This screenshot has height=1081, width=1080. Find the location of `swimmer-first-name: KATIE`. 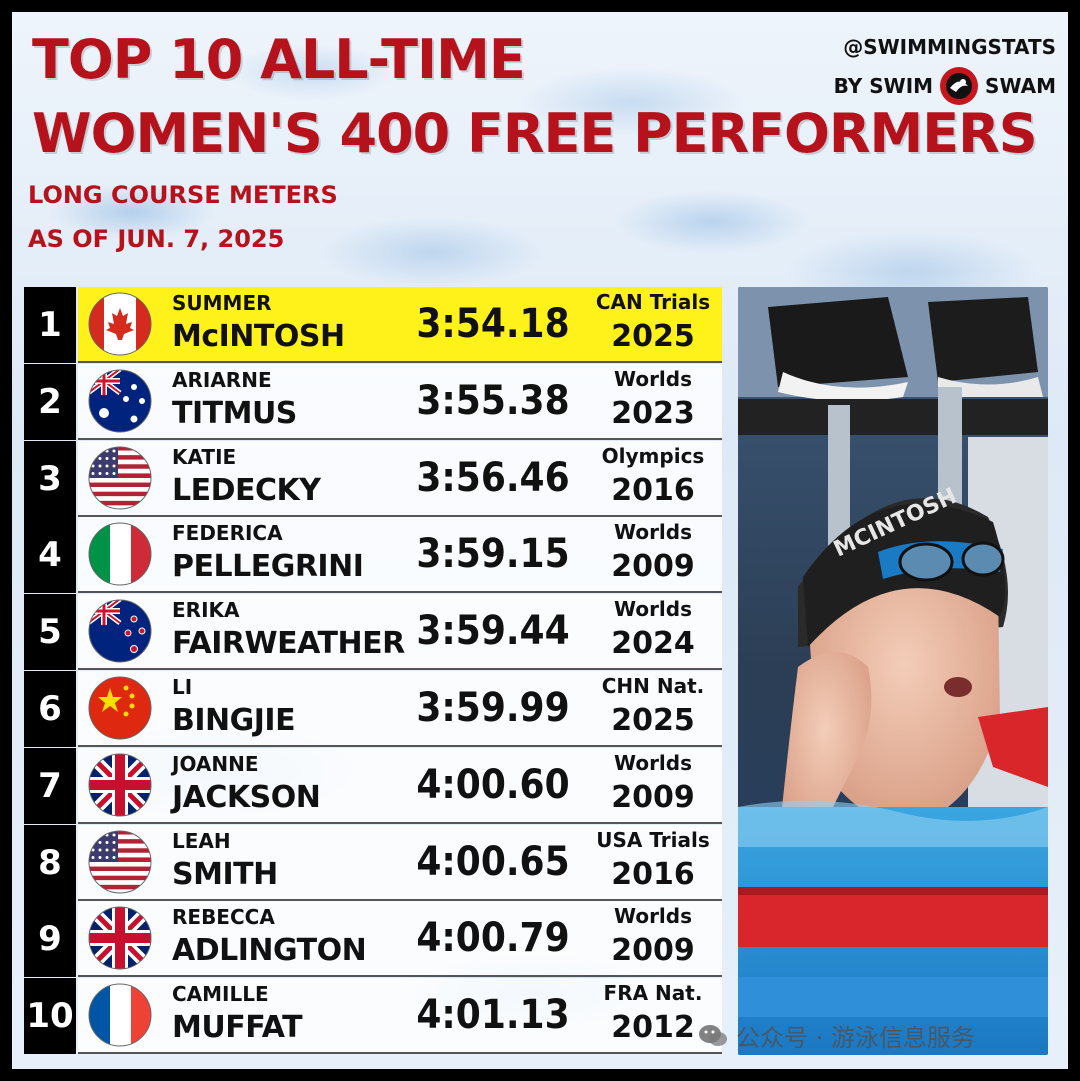

swimmer-first-name: KATIE is located at coordinates (204, 456).